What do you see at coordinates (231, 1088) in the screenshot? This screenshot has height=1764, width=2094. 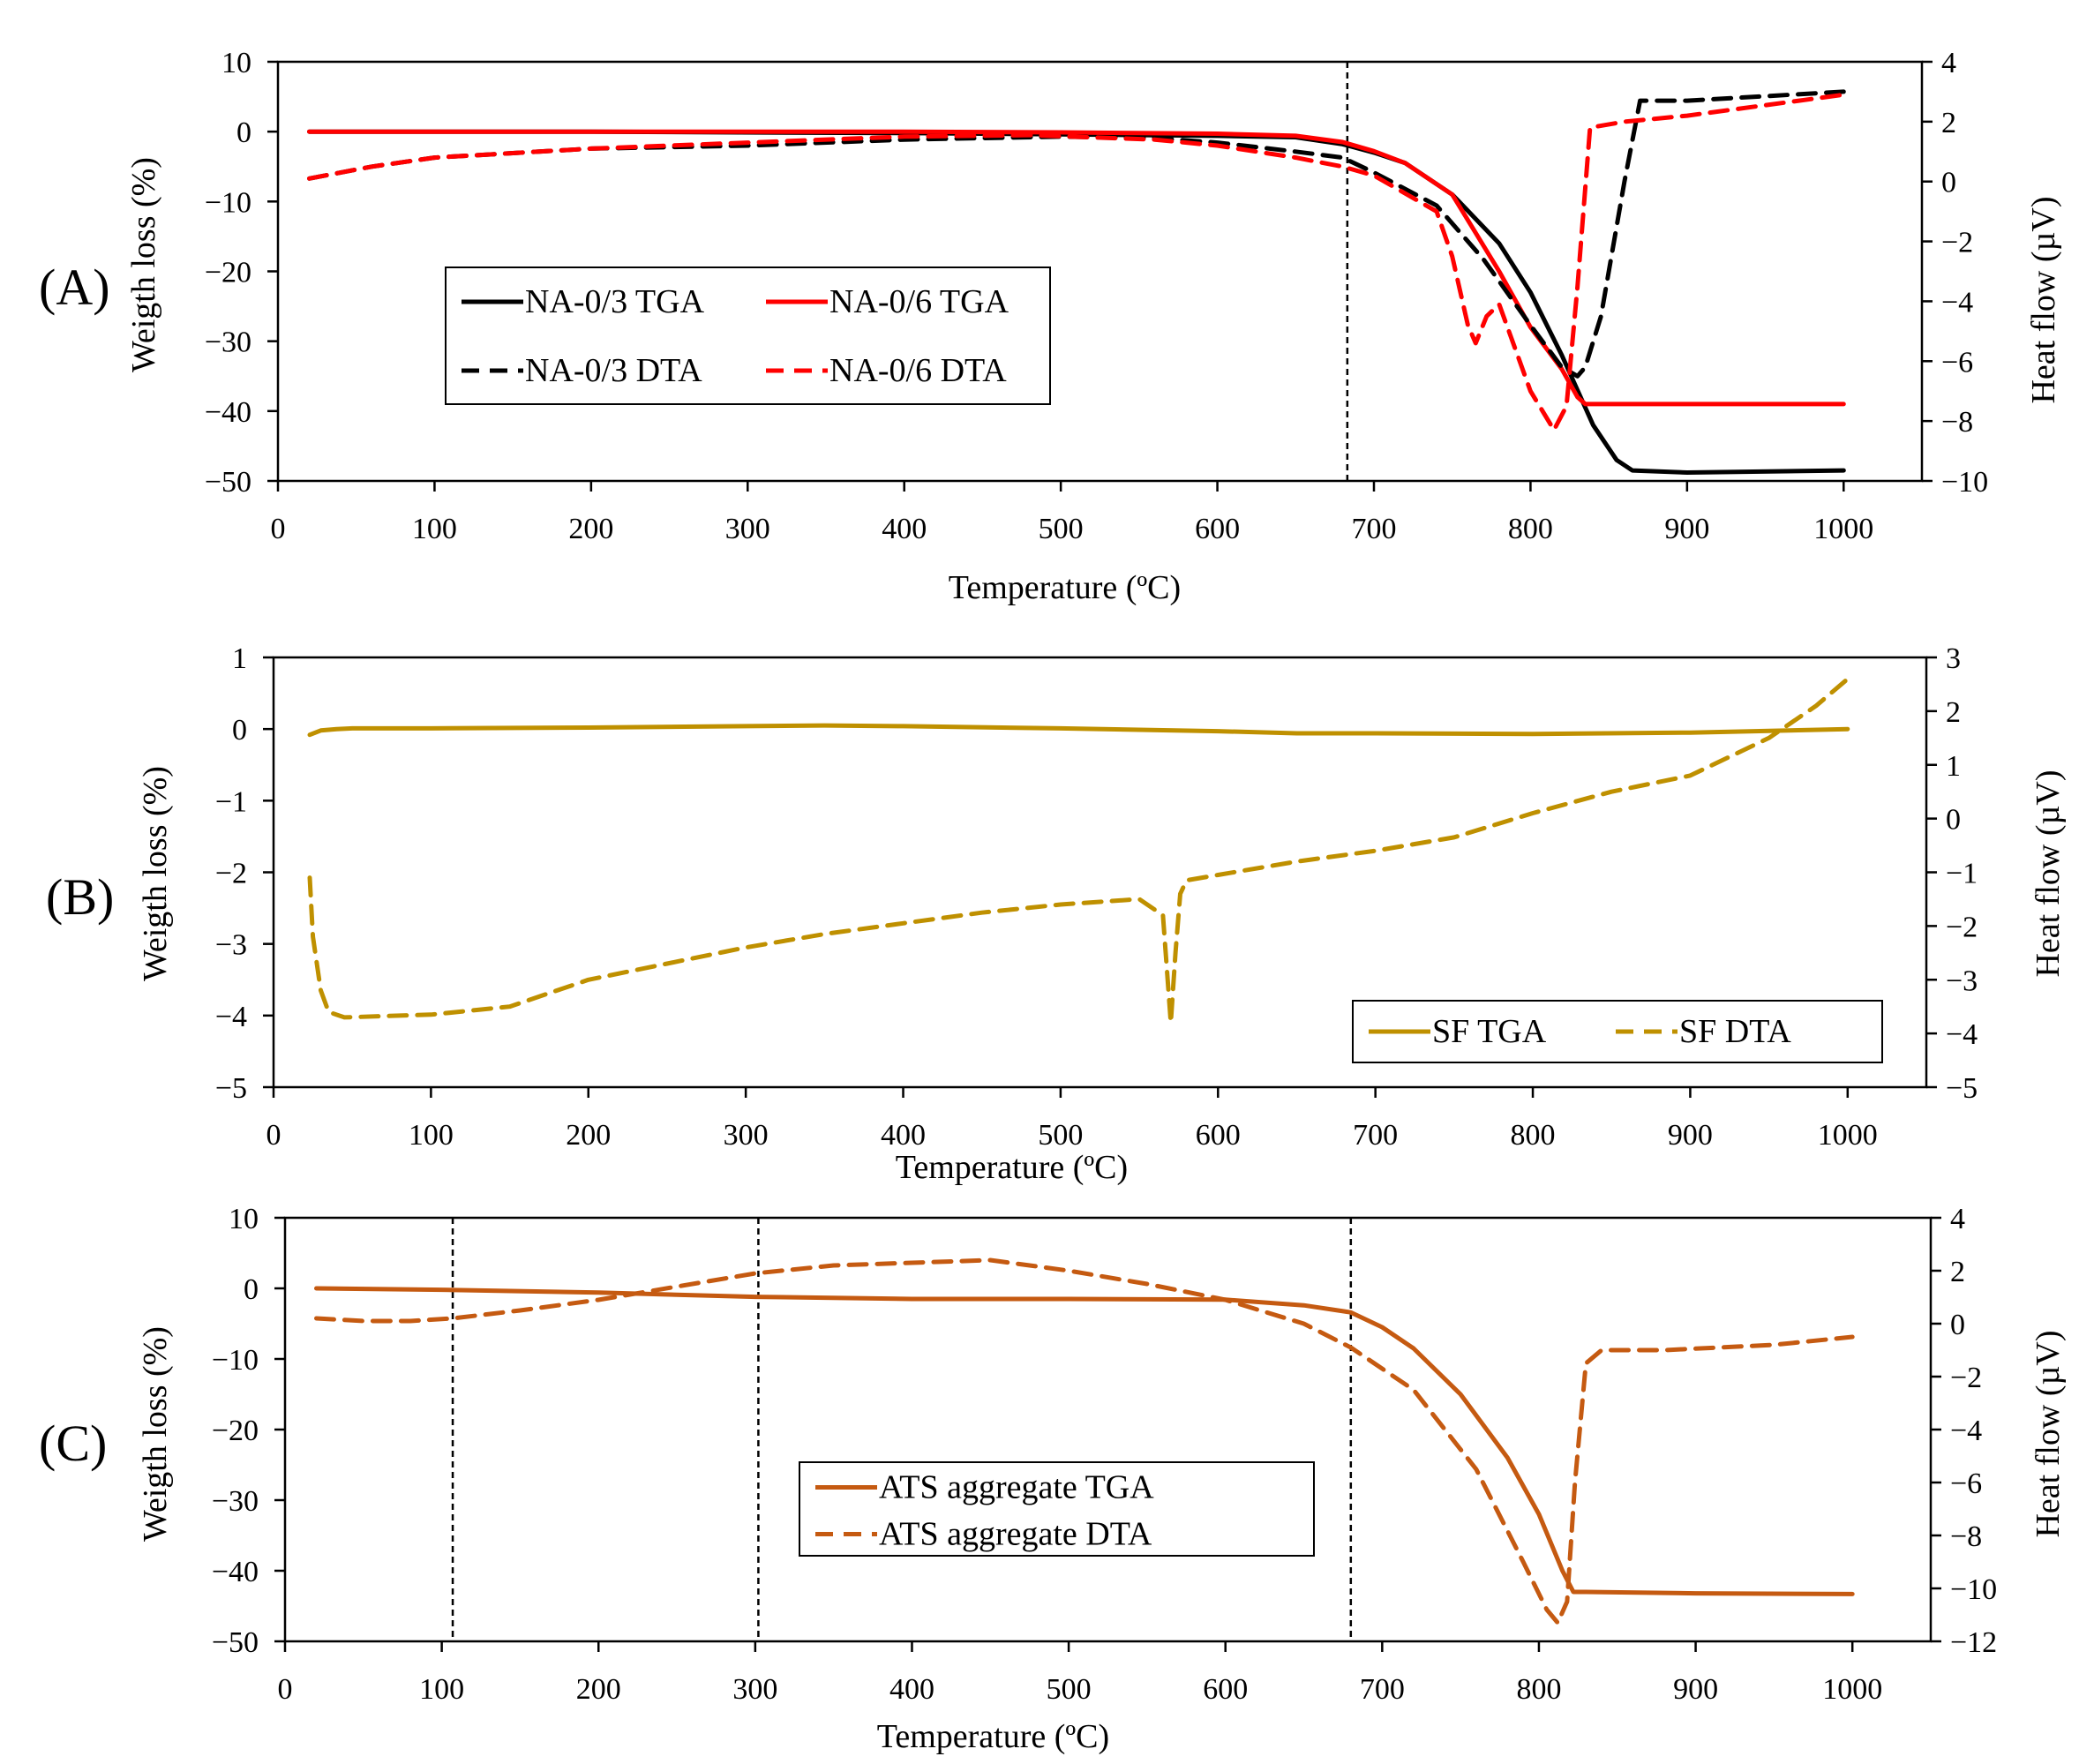 I see `y-tick-label: −5` at bounding box center [231, 1088].